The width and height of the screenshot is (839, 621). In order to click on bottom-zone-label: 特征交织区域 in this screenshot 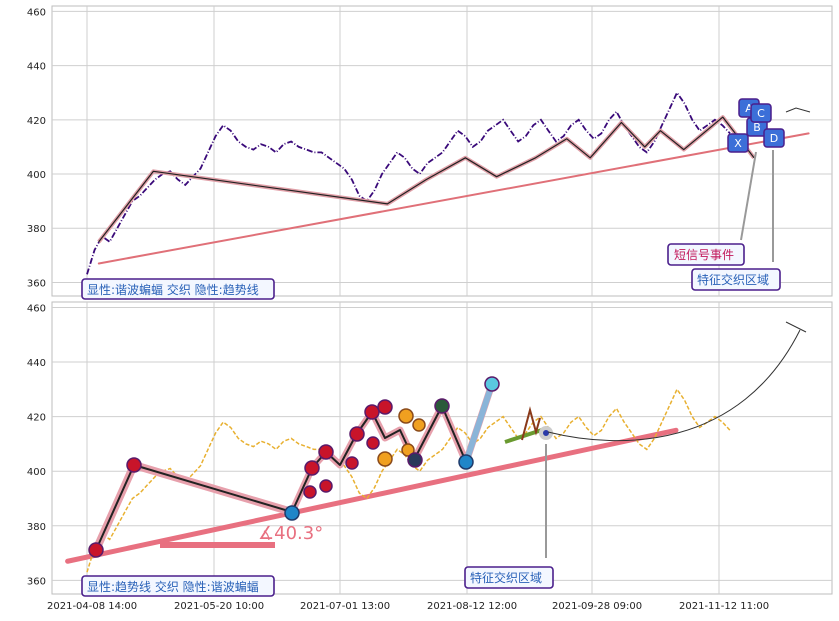, I will do `click(506, 577)`.